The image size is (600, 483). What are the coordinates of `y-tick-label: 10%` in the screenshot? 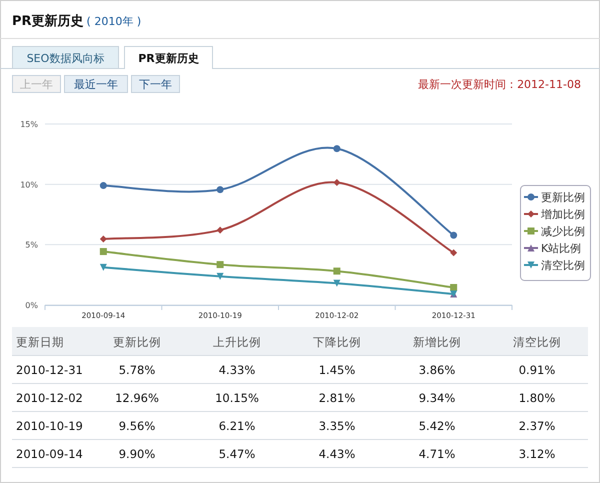 It's located at (29, 185).